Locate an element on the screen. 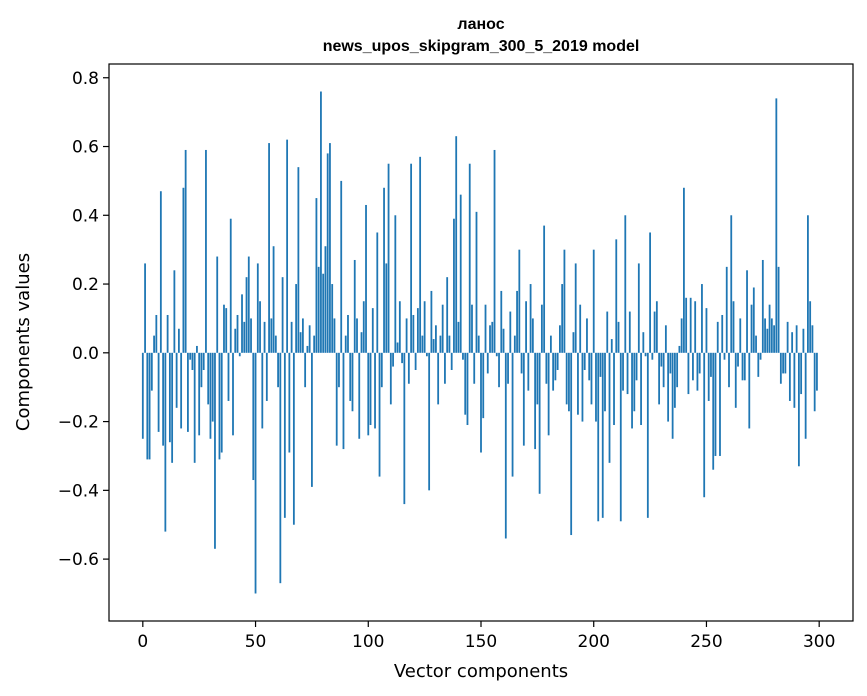 The height and width of the screenshot is (696, 867). chart-title-line-1: ланос is located at coordinates (480, 24).